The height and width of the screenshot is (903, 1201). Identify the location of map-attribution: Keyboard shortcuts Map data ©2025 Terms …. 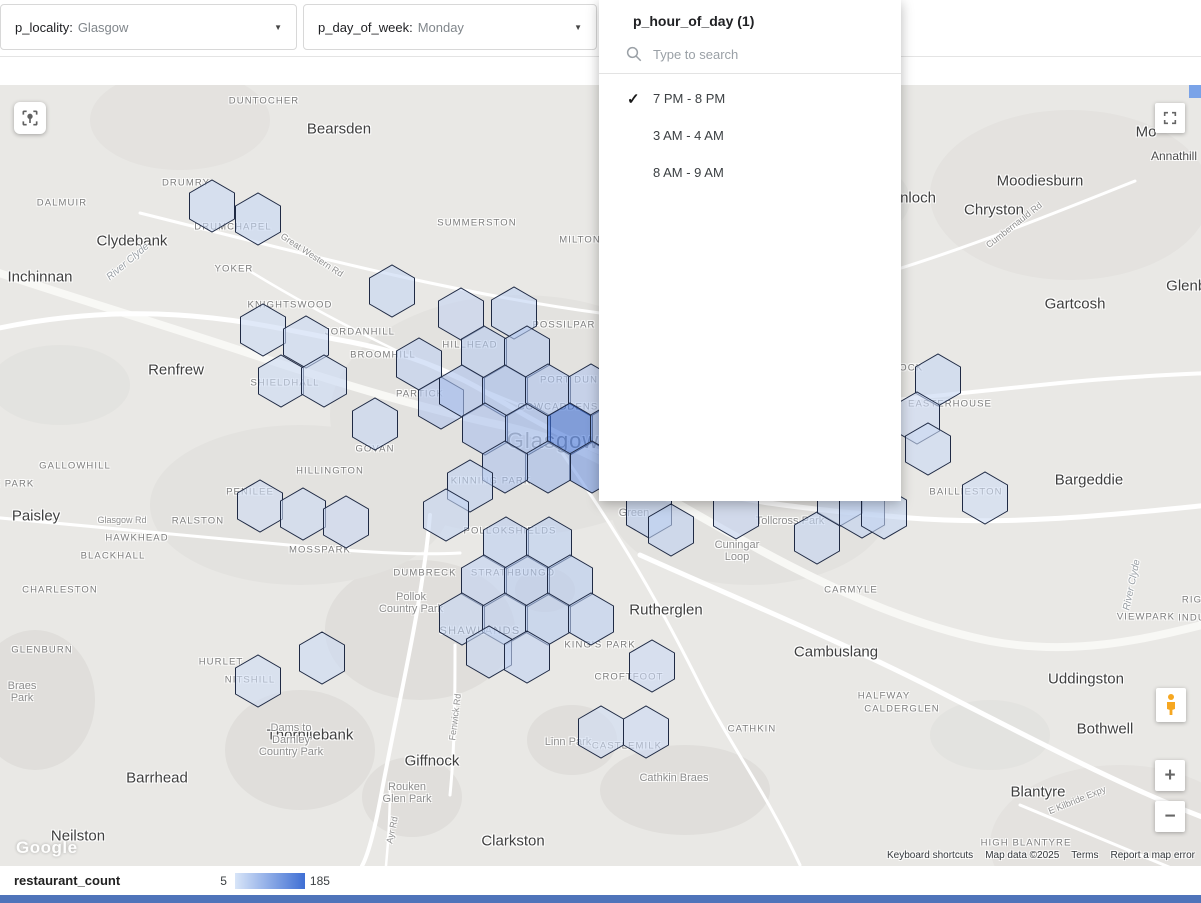
(1041, 855).